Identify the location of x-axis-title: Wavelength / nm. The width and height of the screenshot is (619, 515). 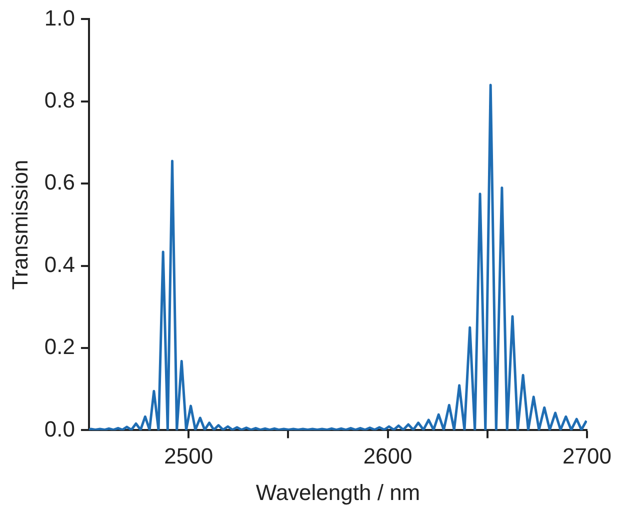
(338, 492).